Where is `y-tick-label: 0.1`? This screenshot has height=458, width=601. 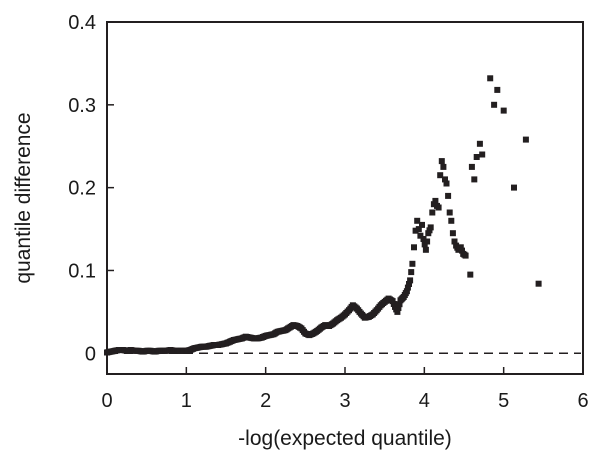
y-tick-label: 0.1 is located at coordinates (82, 271).